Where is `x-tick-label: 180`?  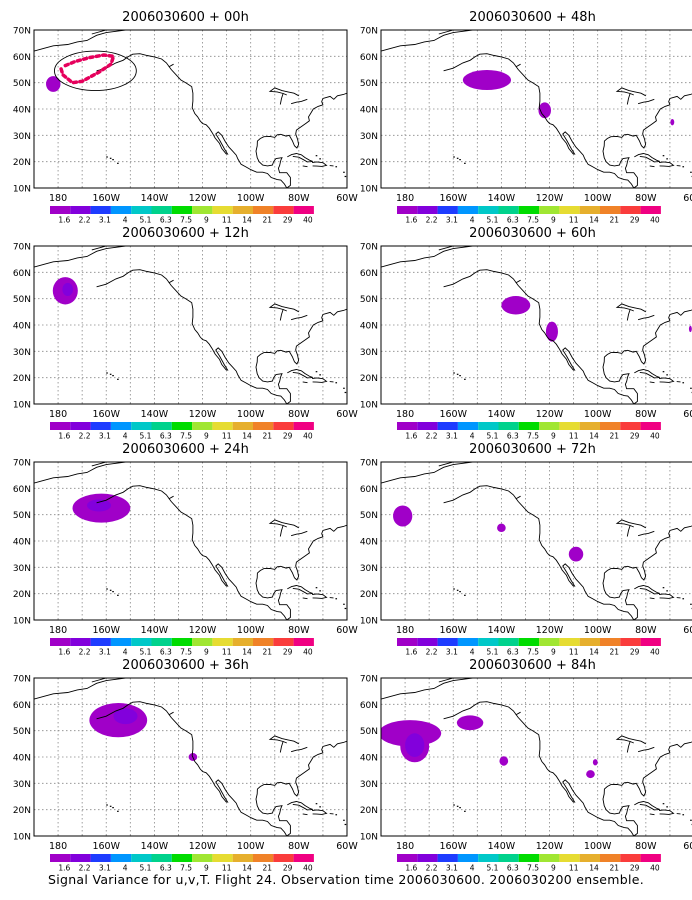 x-tick-label: 180 is located at coordinates (58, 846).